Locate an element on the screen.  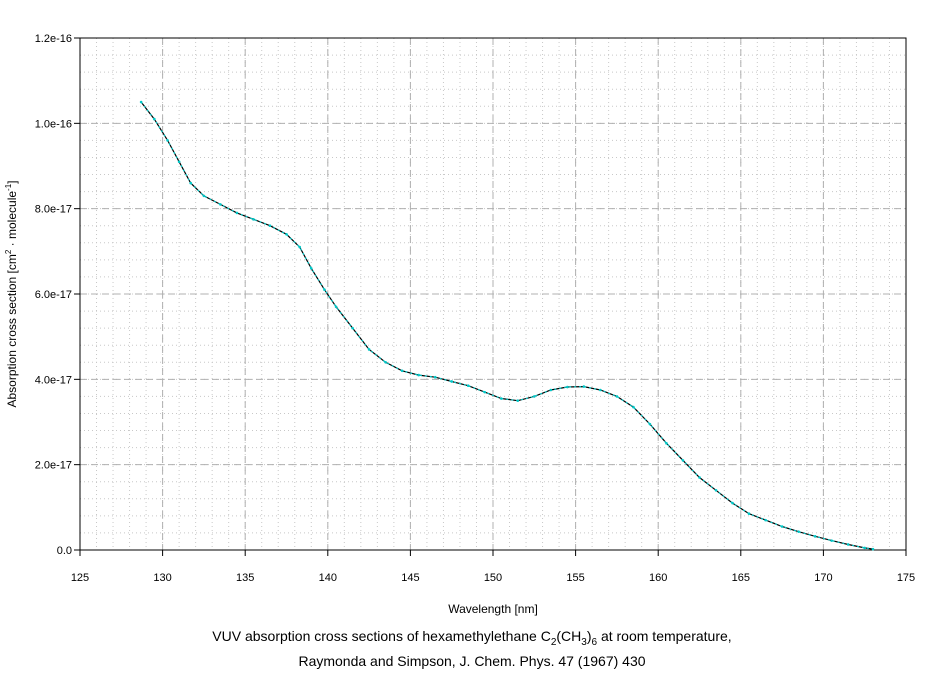
x-tick-label: 170 is located at coordinates (823, 578).